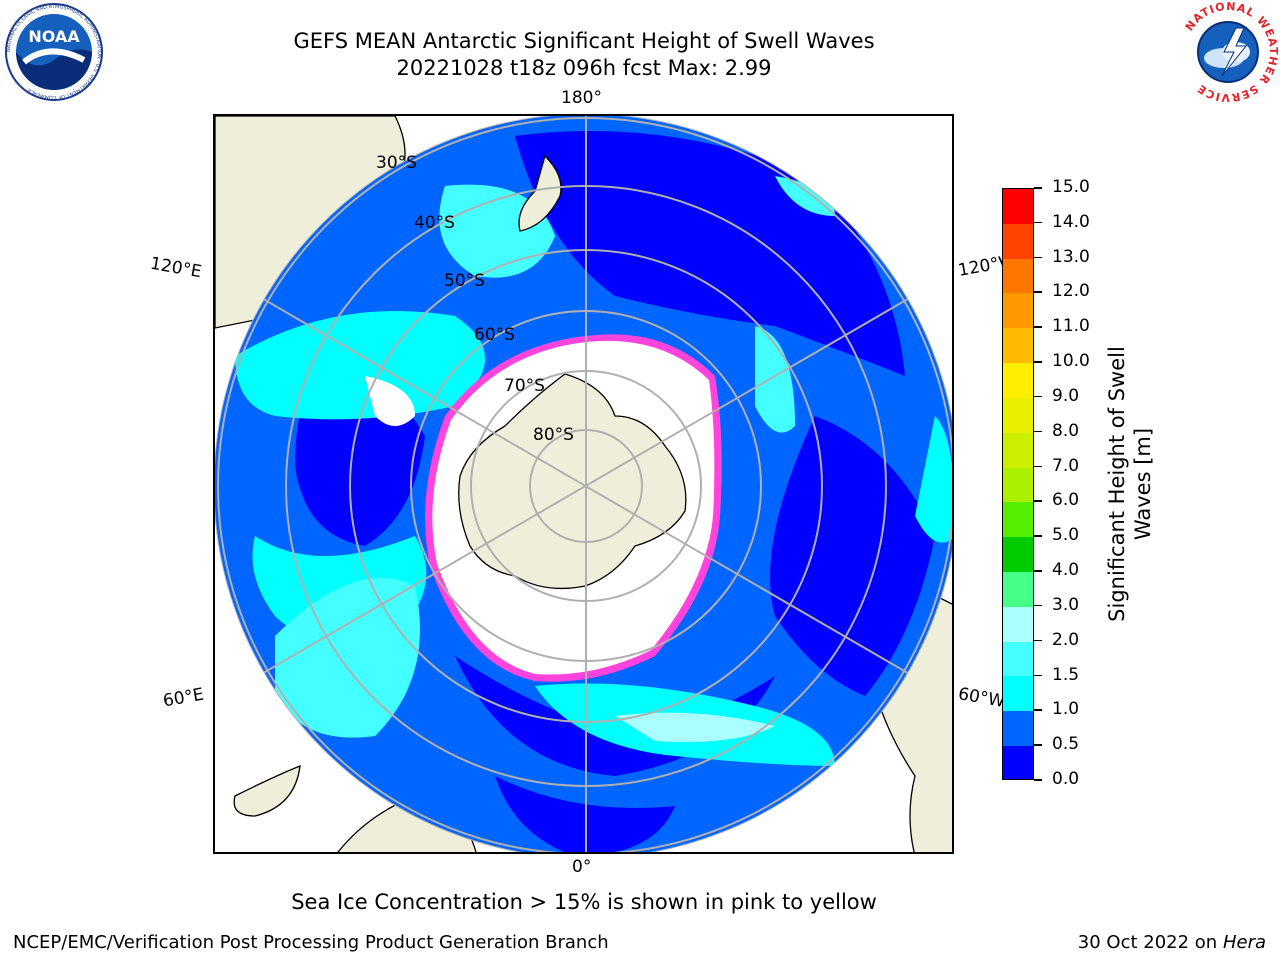  Describe the element at coordinates (183, 698) in the screenshot. I see `lon-label-60e: 60°E` at that location.